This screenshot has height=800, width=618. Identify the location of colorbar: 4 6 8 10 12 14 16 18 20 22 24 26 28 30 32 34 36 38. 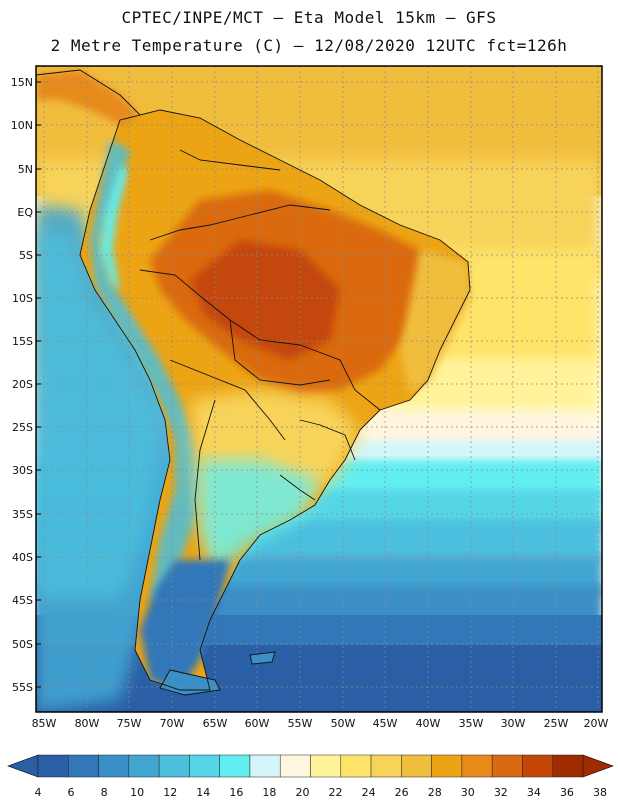
(310, 776).